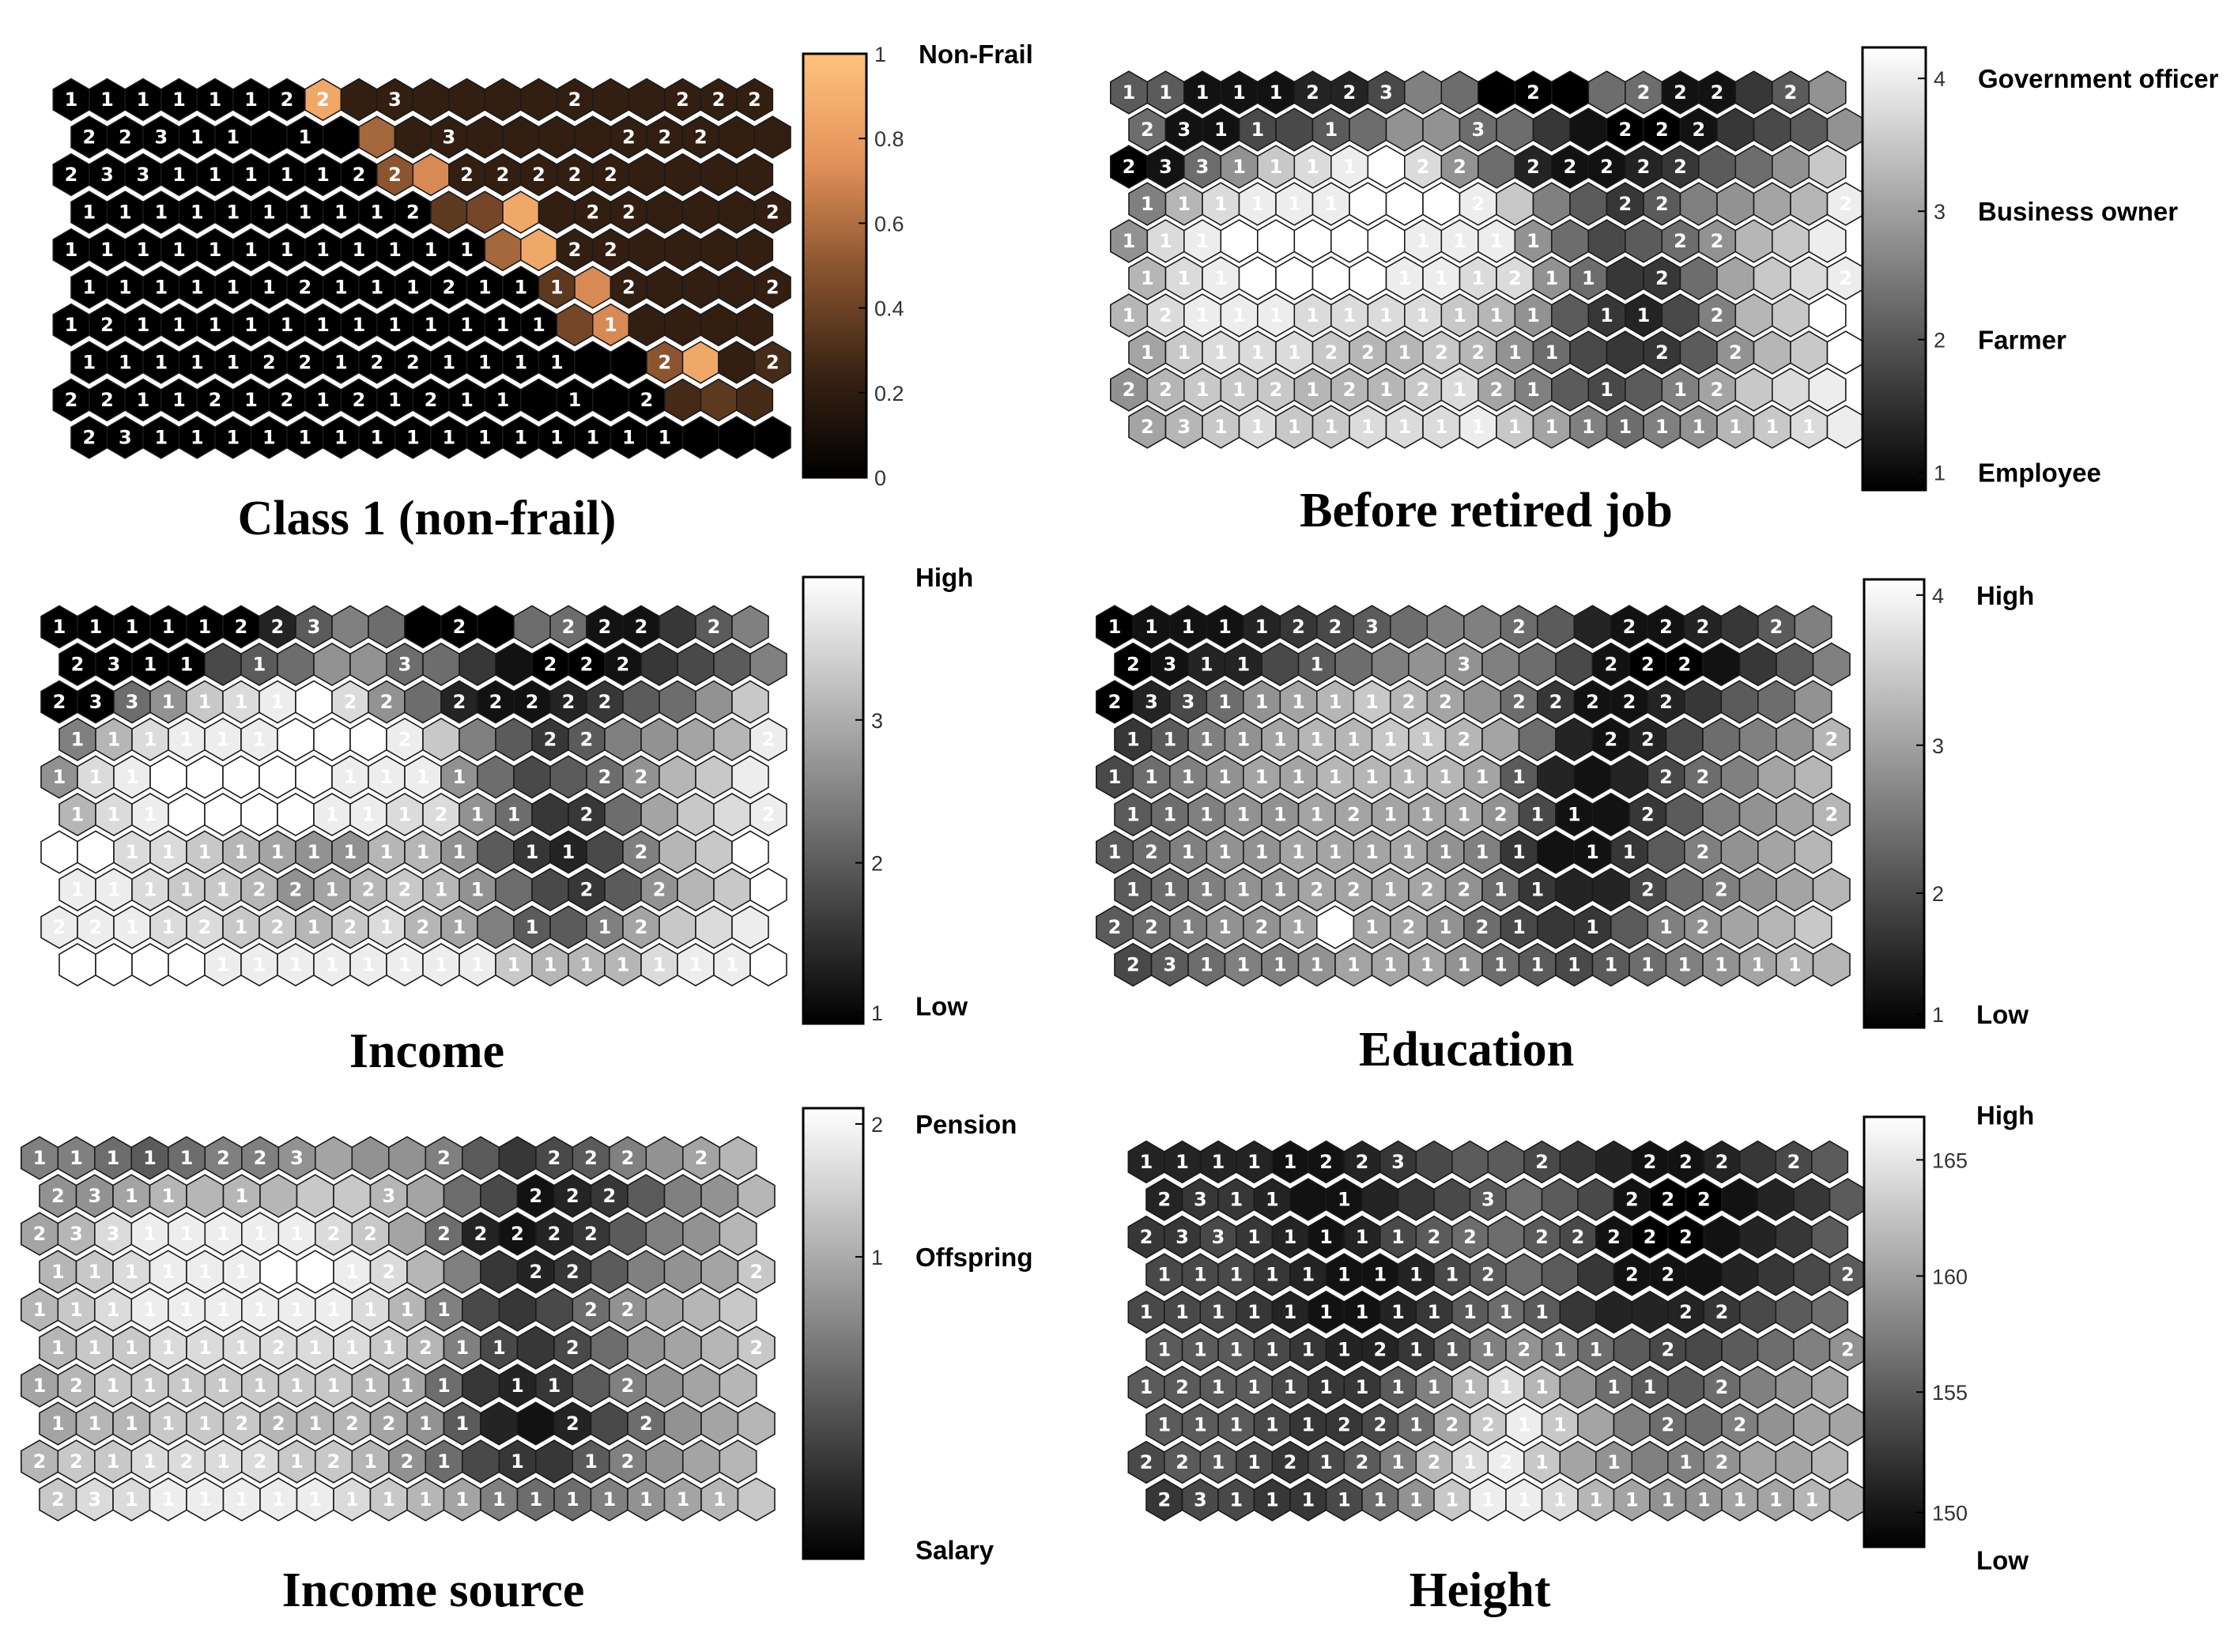  I want to click on colorbar-category-label: Low, so click(941, 1005).